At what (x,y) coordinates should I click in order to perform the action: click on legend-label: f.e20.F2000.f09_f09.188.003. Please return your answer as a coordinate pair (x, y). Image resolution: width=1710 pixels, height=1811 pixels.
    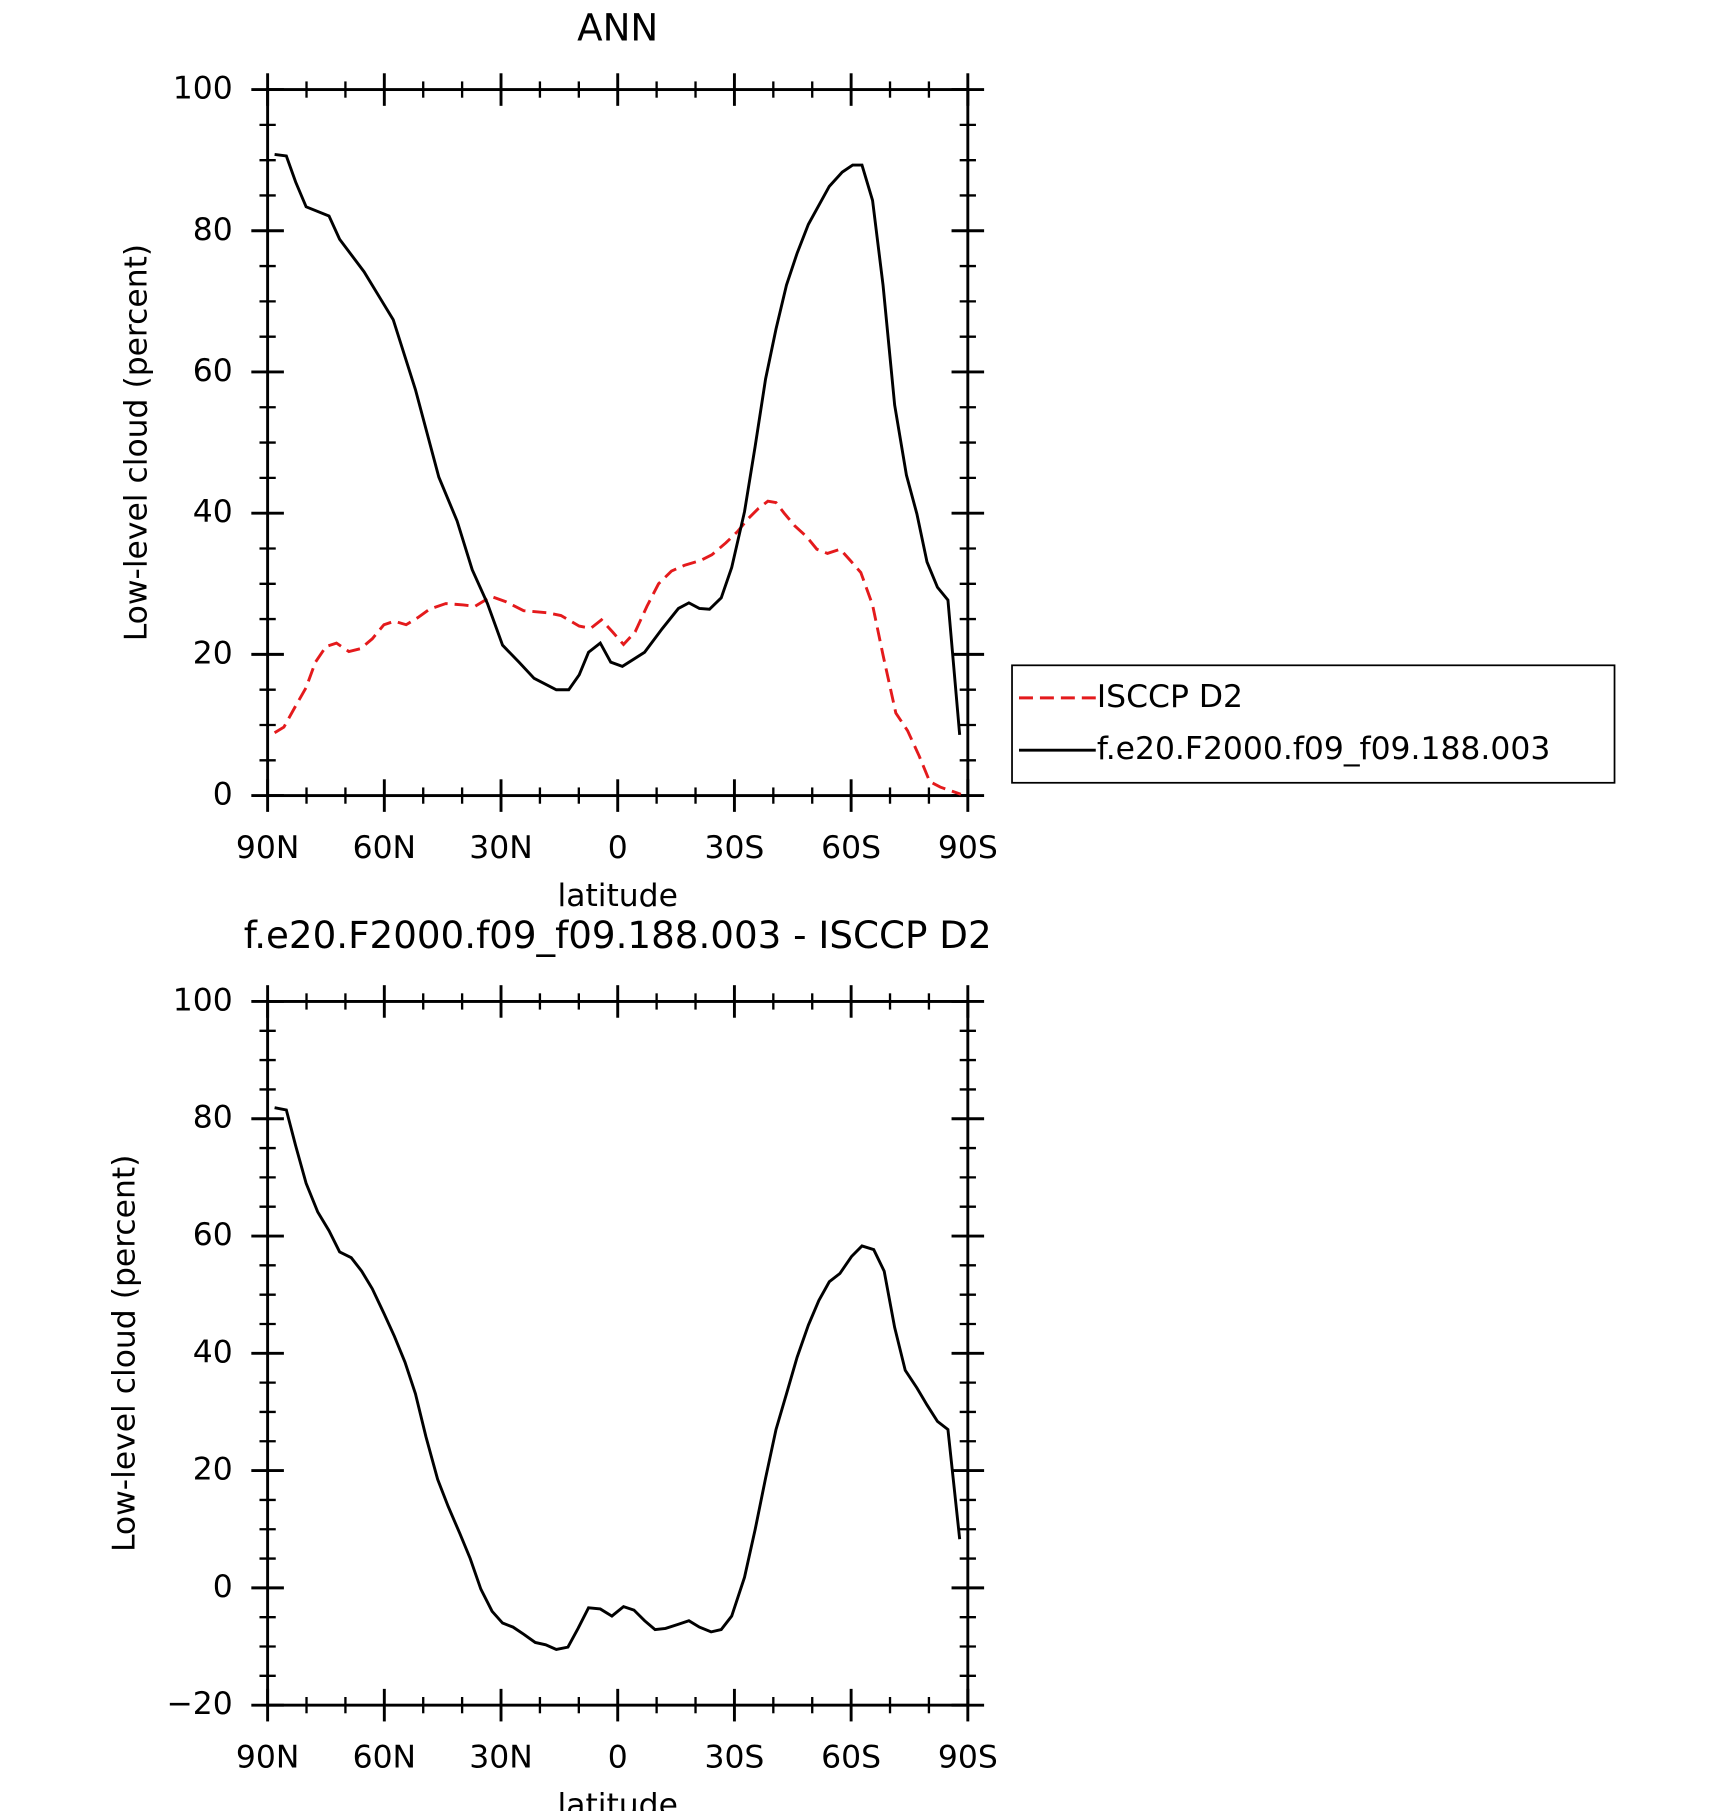
    Looking at the image, I should click on (1323, 749).